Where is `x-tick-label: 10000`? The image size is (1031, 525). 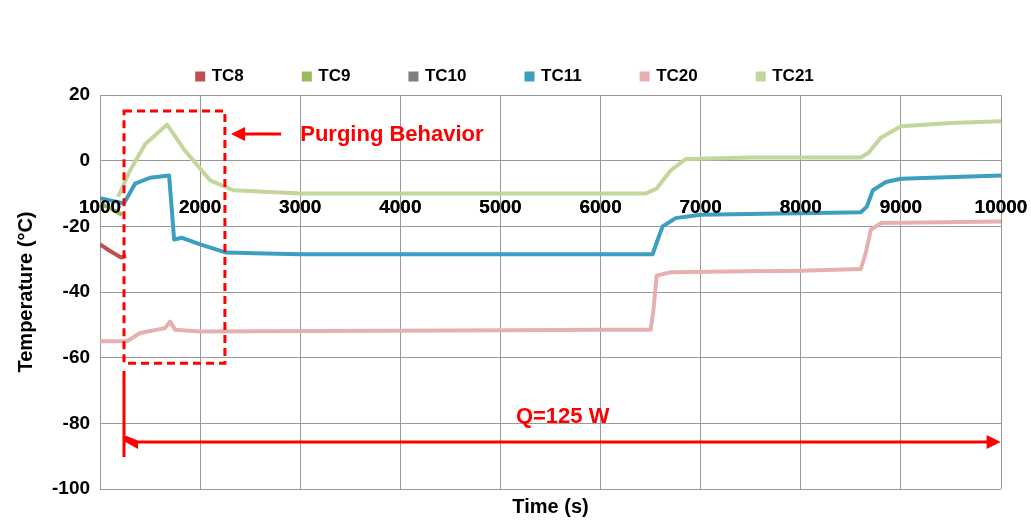
x-tick-label: 10000 is located at coordinates (1001, 207).